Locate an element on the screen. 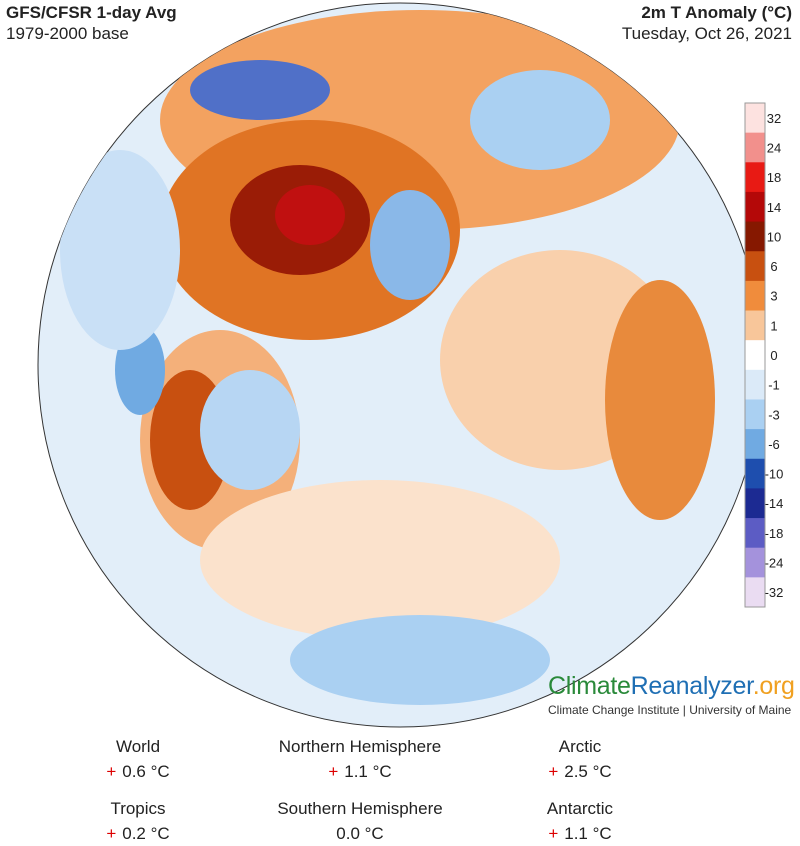  brand-part: Reanalyzer is located at coordinates (691, 686).